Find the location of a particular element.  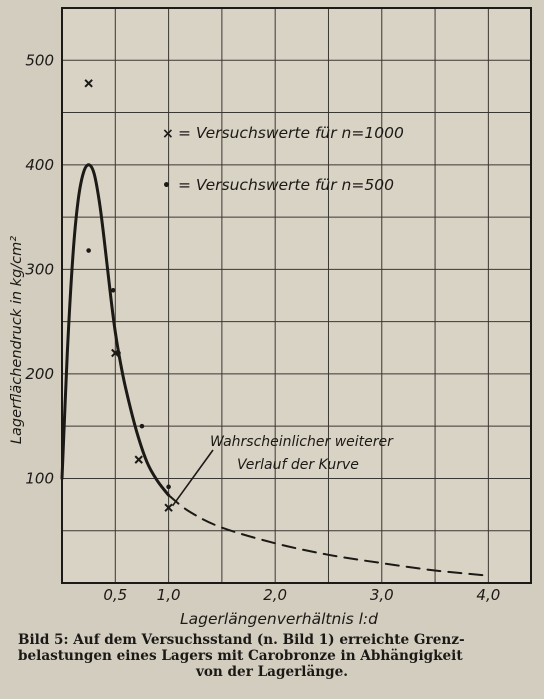

annotation-line-2: Verlauf der Kurve is located at coordinates (298, 465).